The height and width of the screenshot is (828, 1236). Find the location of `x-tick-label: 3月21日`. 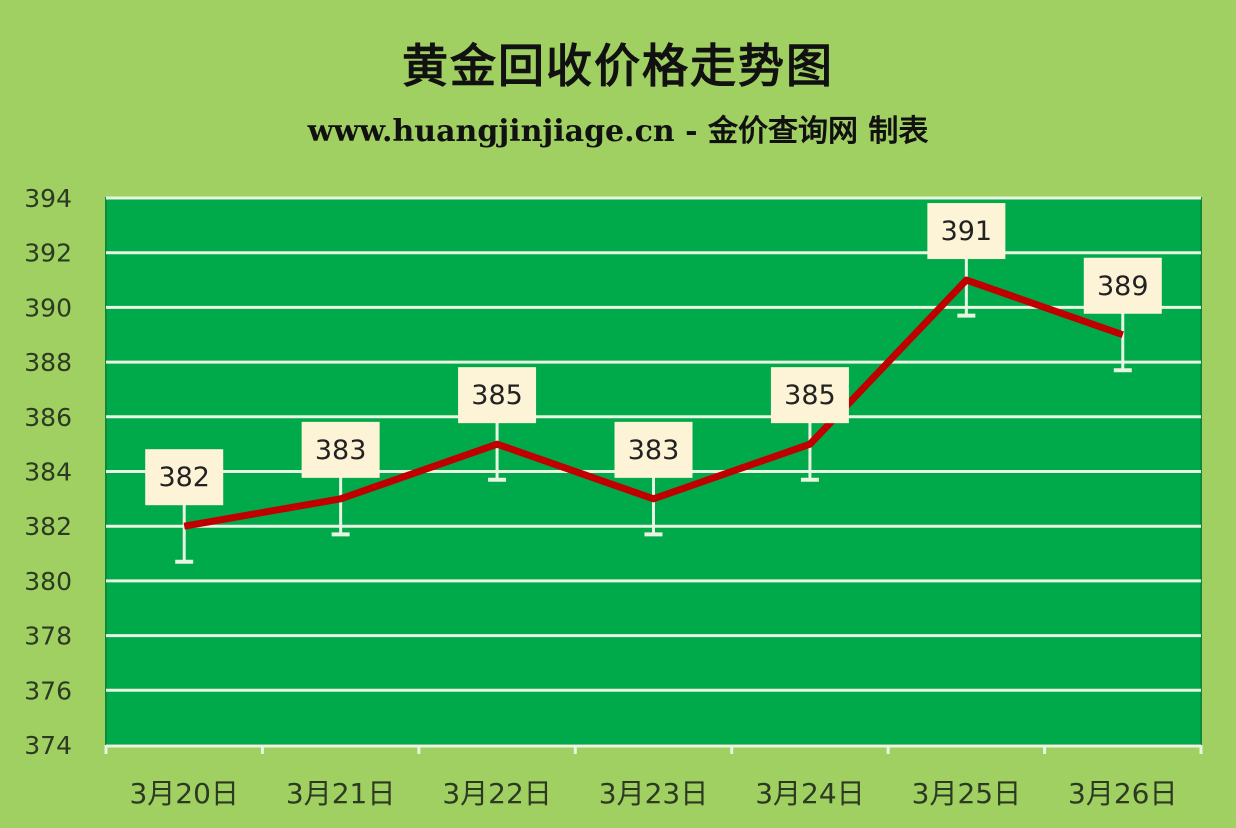

x-tick-label: 3月21日 is located at coordinates (340, 793).